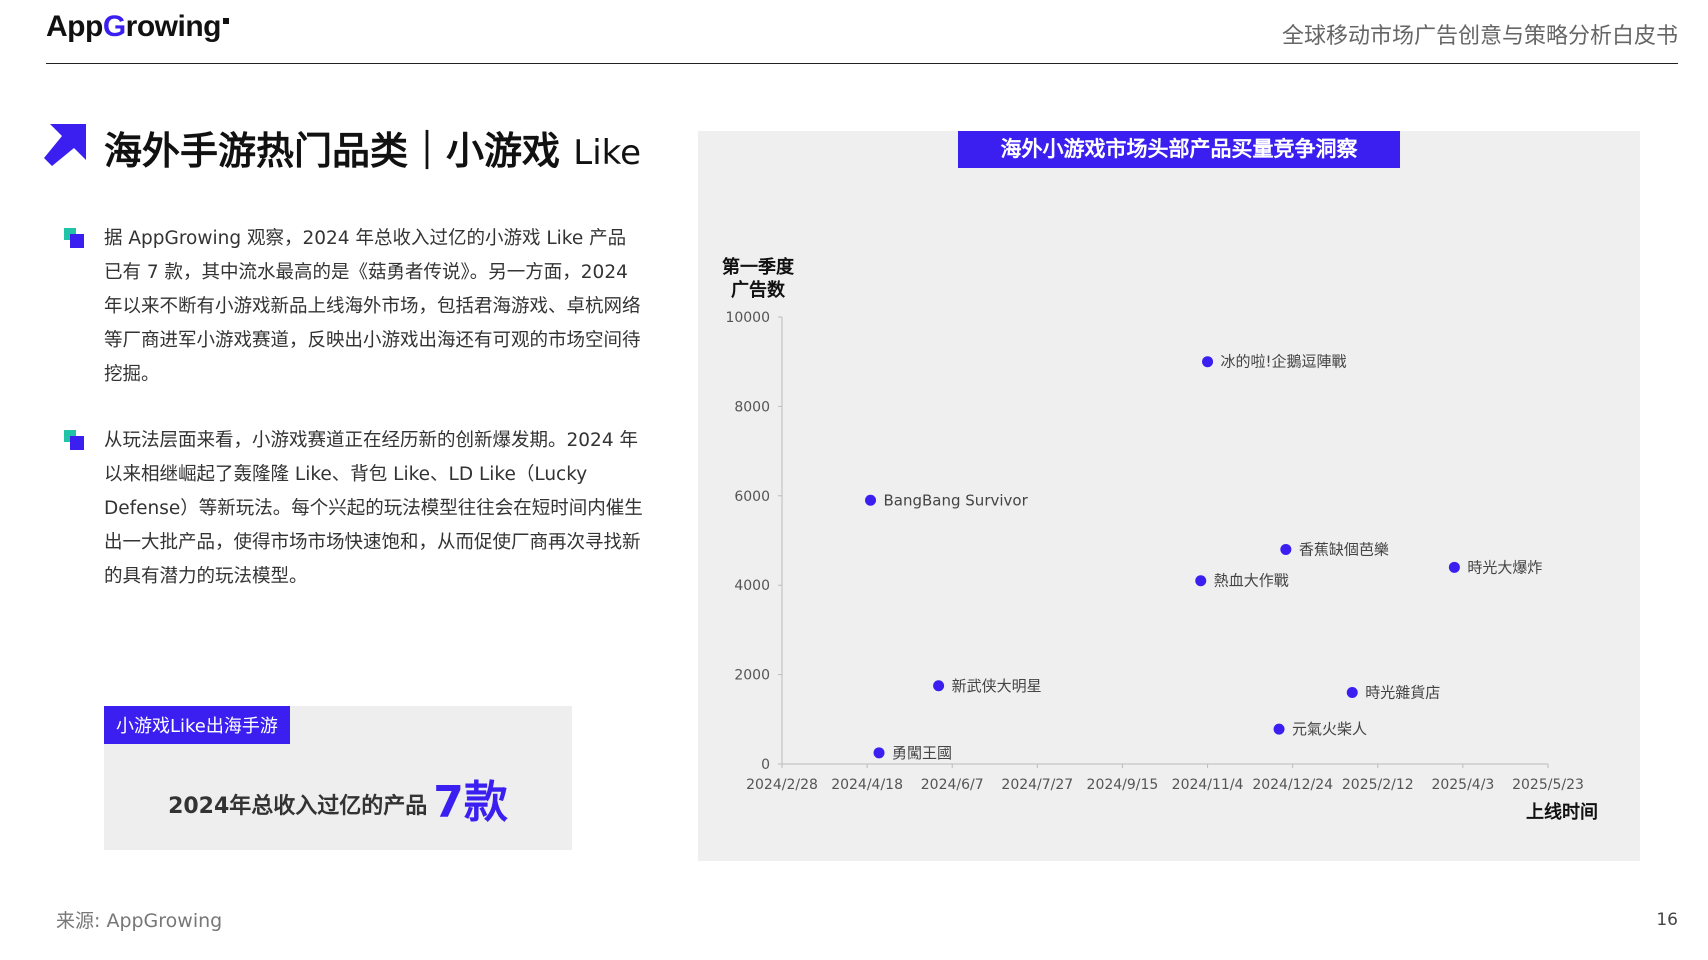 The width and height of the screenshot is (1708, 960). What do you see at coordinates (758, 267) in the screenshot?
I see `y-axis-label-line1: 第一季度` at bounding box center [758, 267].